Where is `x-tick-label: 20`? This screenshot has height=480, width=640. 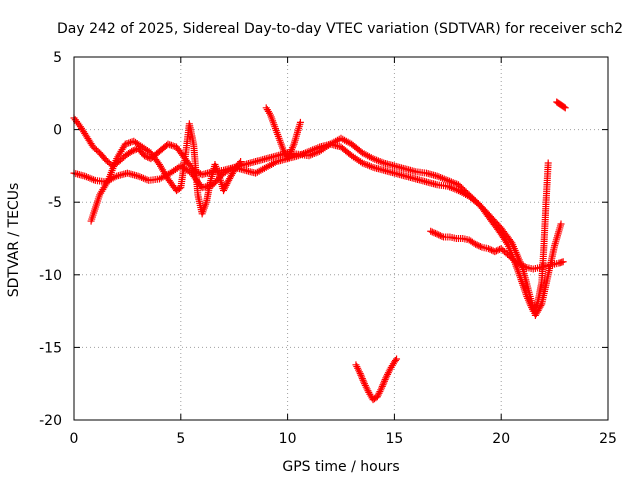 x-tick-label: 20 is located at coordinates (501, 439).